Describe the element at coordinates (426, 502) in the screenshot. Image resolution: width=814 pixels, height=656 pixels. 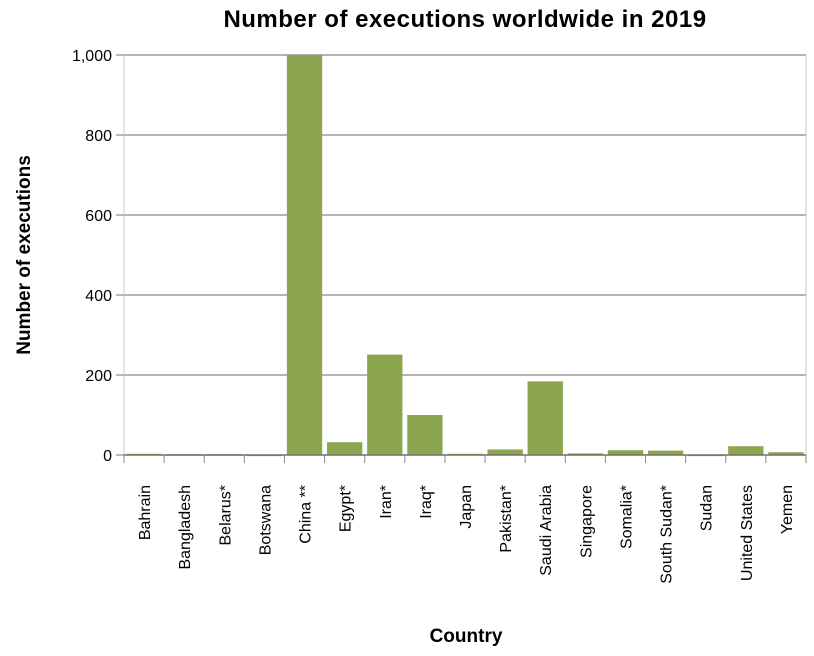
I see `x-tick-label: Iraq*` at that location.